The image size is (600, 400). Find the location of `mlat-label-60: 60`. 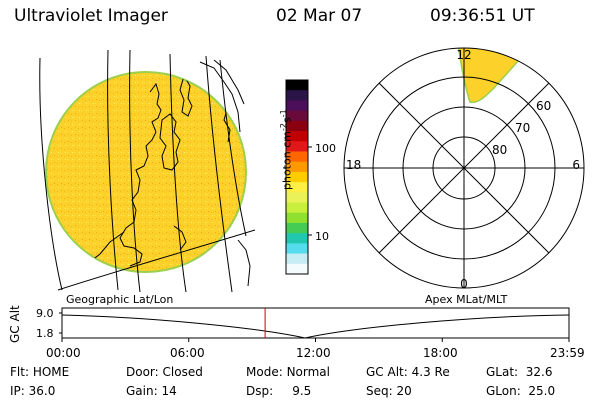

mlat-label-60: 60 is located at coordinates (543, 106).